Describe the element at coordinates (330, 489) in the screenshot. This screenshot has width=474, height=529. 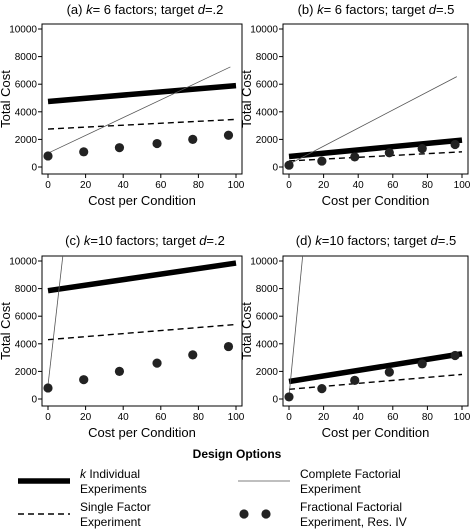
I see `legend-label-line2: Experiment` at that location.